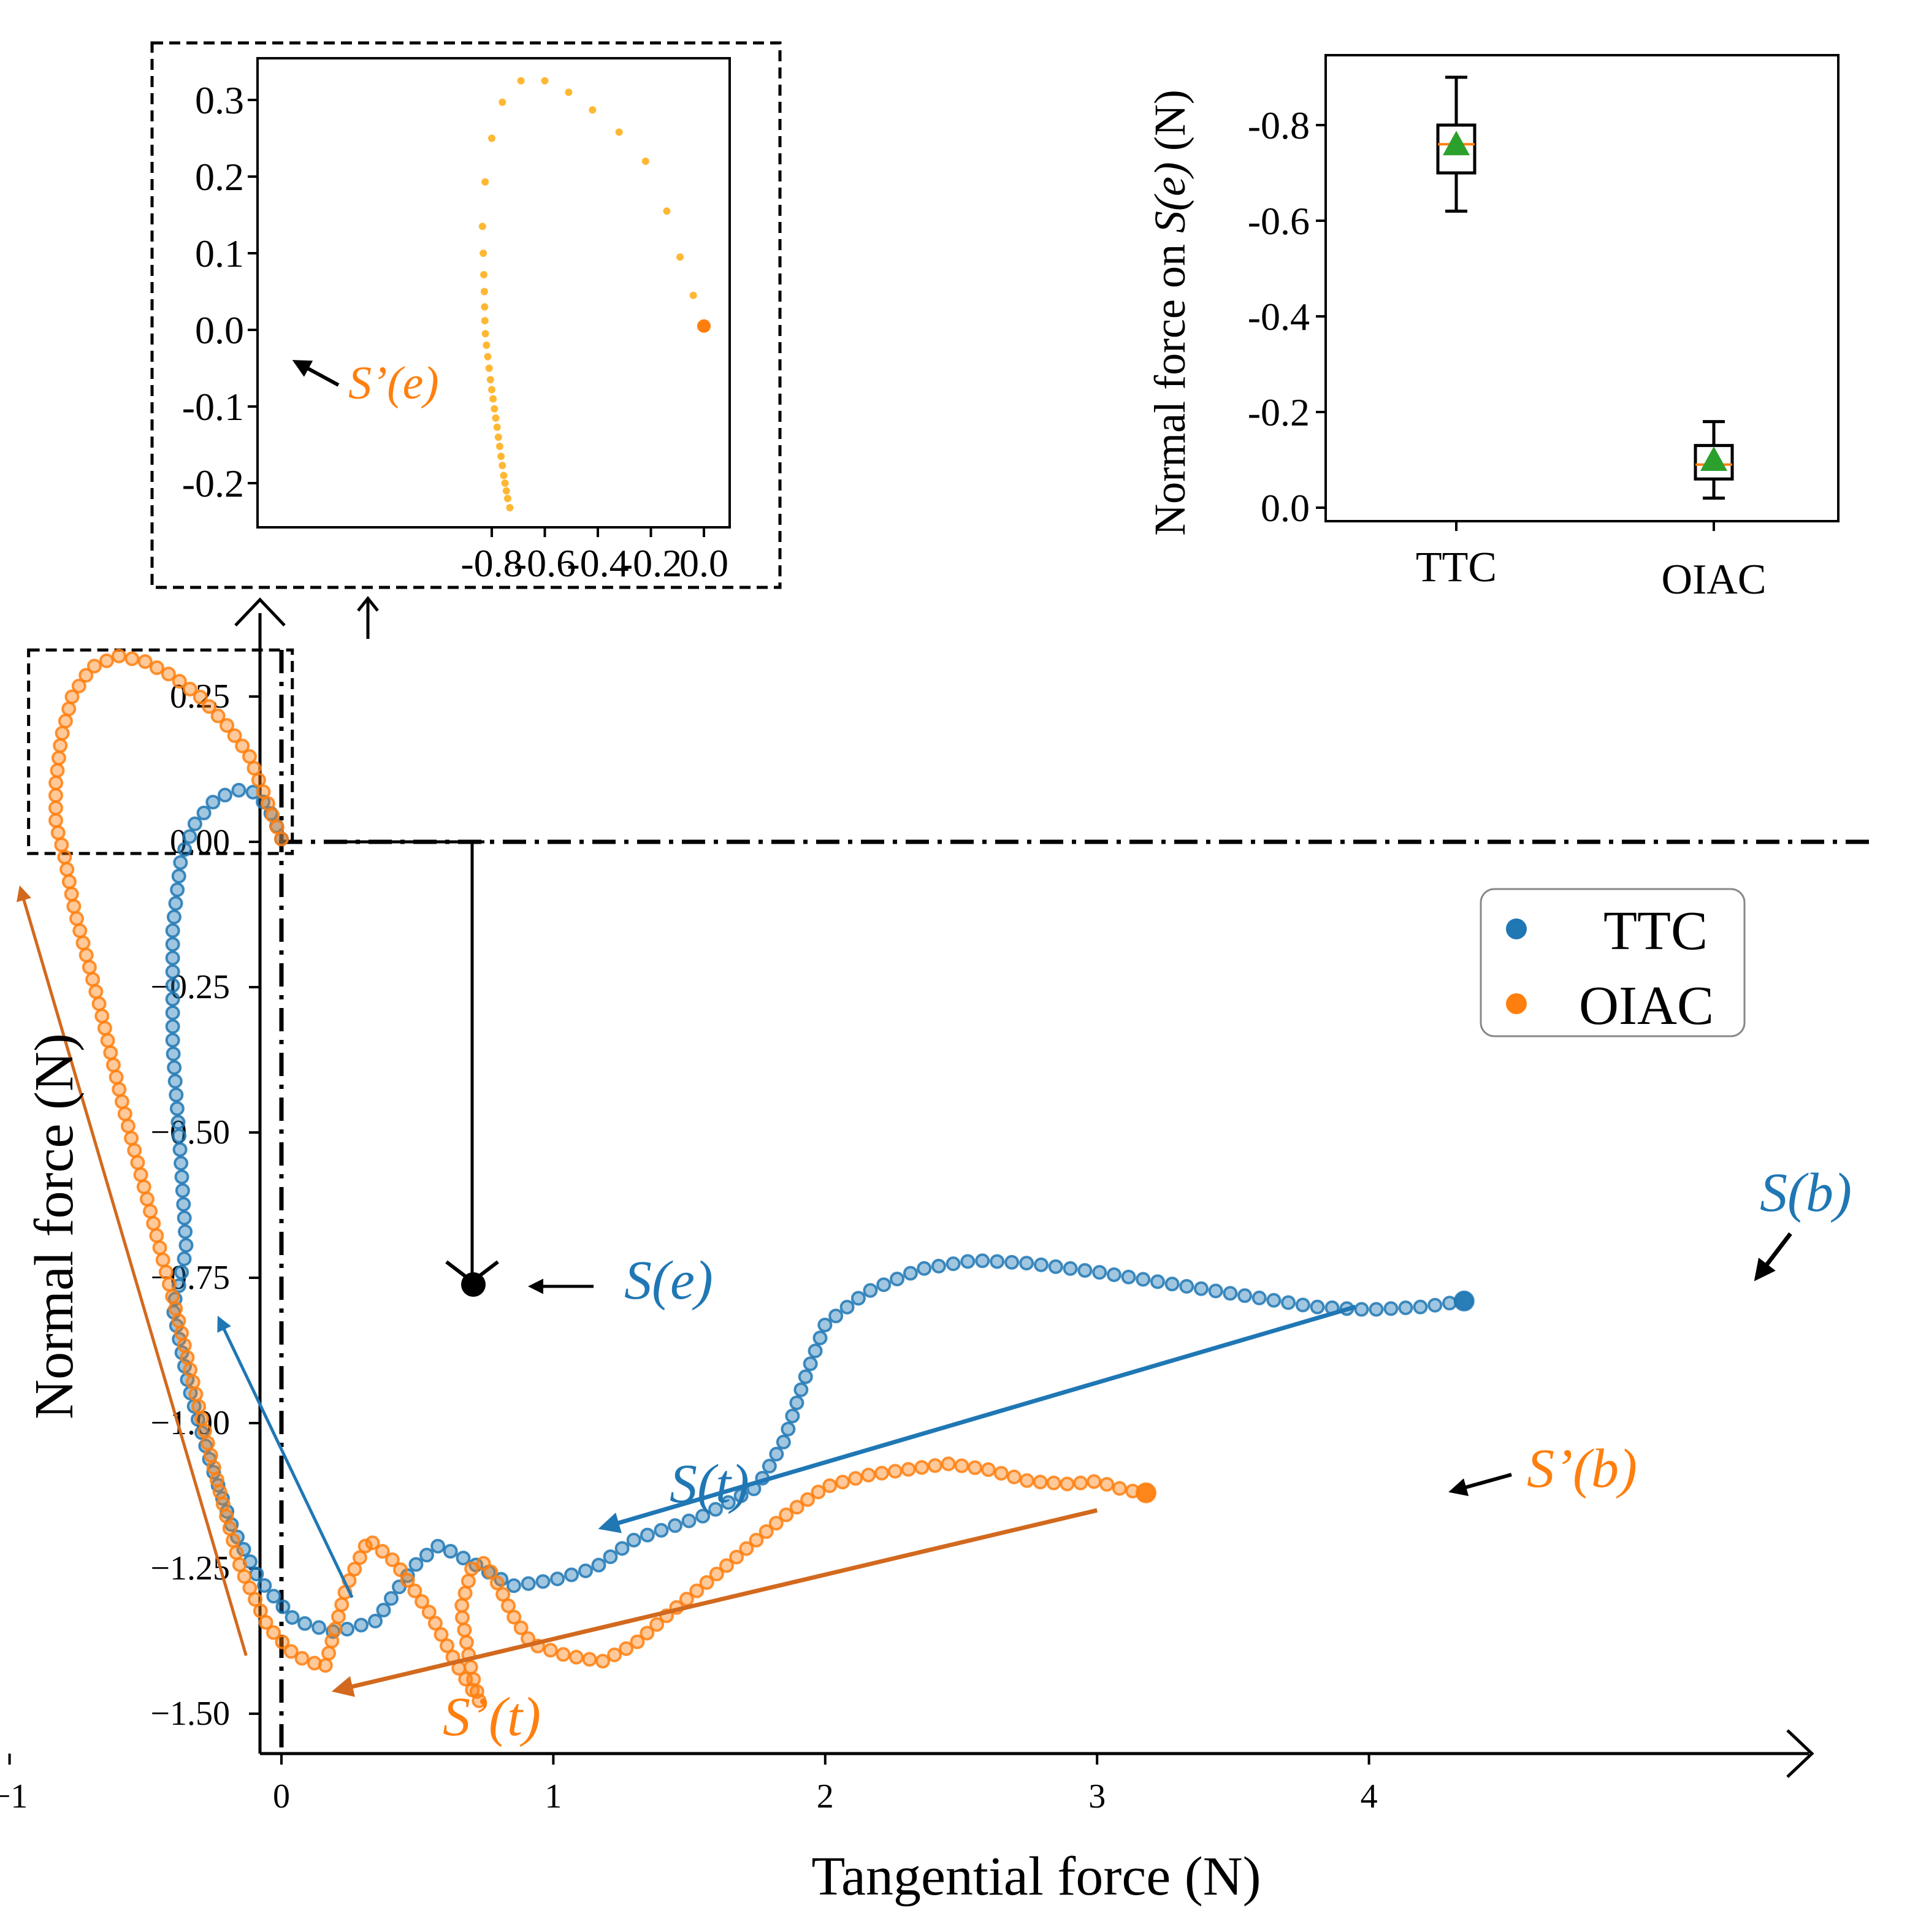 The width and height of the screenshot is (1918, 1932). I want to click on inset-zoom-x-ticks: -0.8-0.6-0.4-0.20.0, so click(594, 556).